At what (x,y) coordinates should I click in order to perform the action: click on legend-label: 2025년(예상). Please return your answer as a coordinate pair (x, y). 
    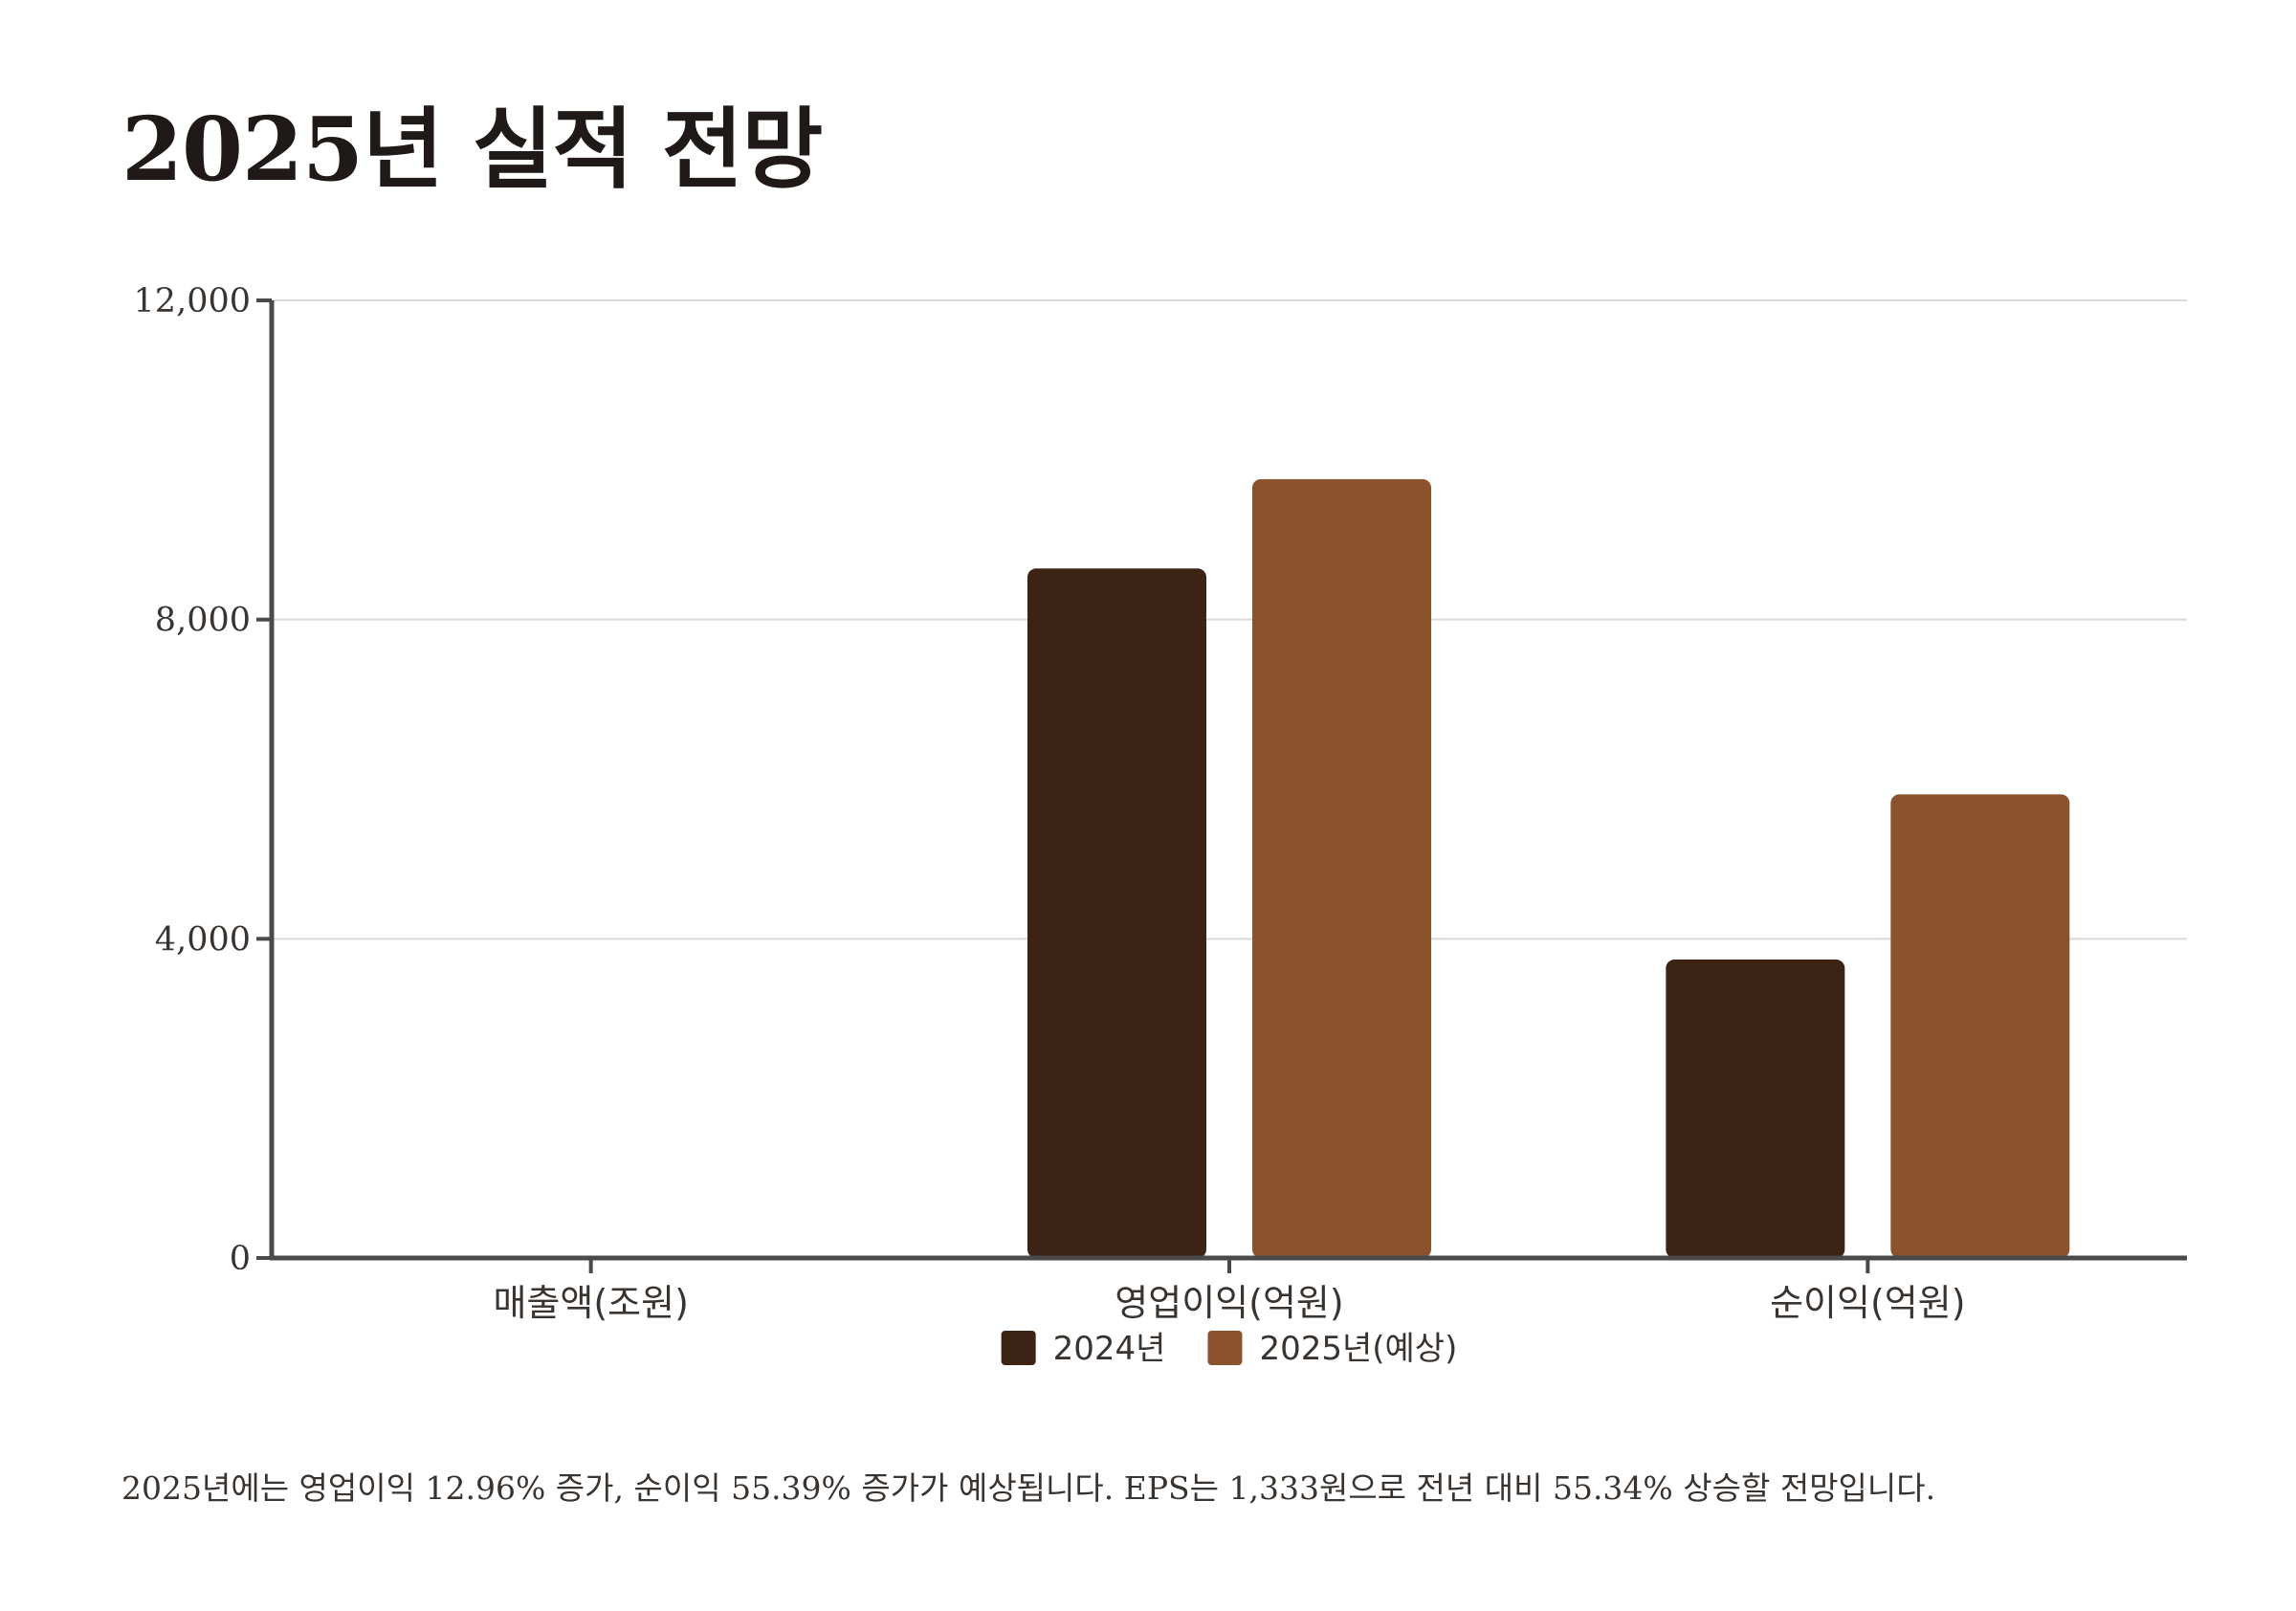
    Looking at the image, I should click on (1358, 1349).